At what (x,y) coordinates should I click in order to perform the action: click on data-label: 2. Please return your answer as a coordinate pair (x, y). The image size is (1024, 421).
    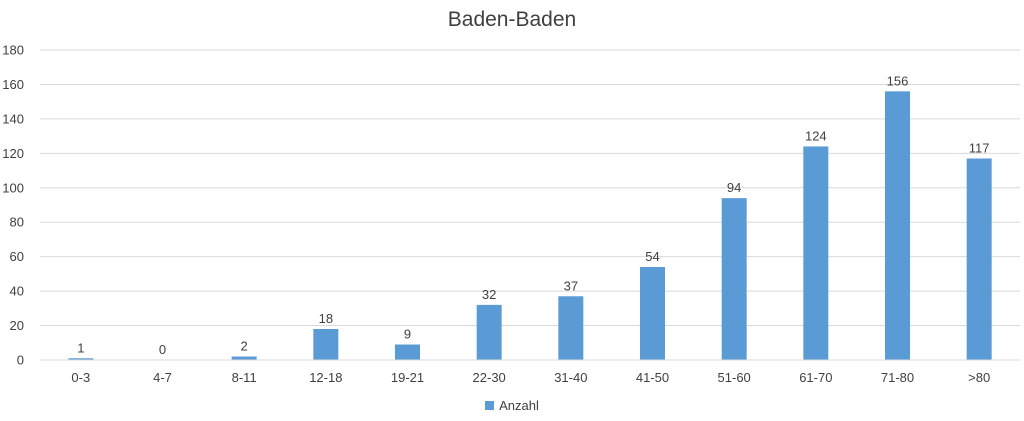
    Looking at the image, I should click on (244, 346).